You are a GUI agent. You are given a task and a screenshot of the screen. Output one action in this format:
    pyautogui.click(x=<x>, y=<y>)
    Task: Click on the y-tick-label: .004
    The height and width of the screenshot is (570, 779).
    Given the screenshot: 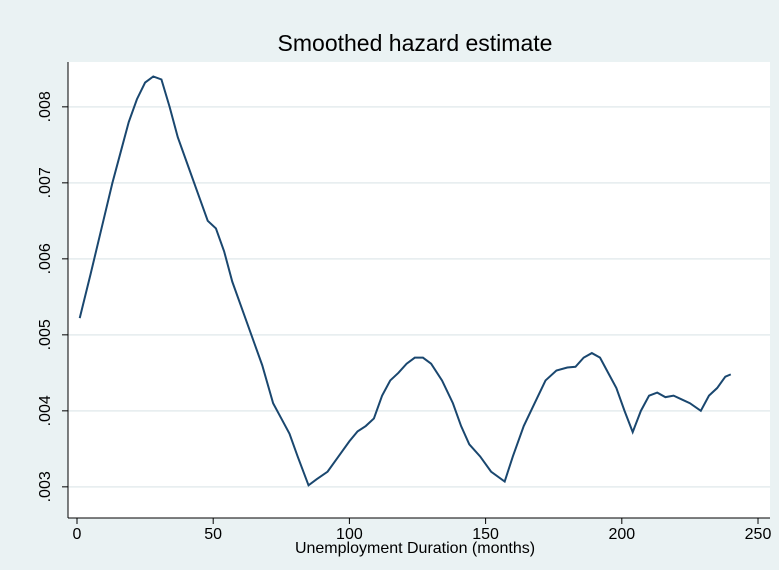 What is the action you would take?
    pyautogui.click(x=45, y=410)
    